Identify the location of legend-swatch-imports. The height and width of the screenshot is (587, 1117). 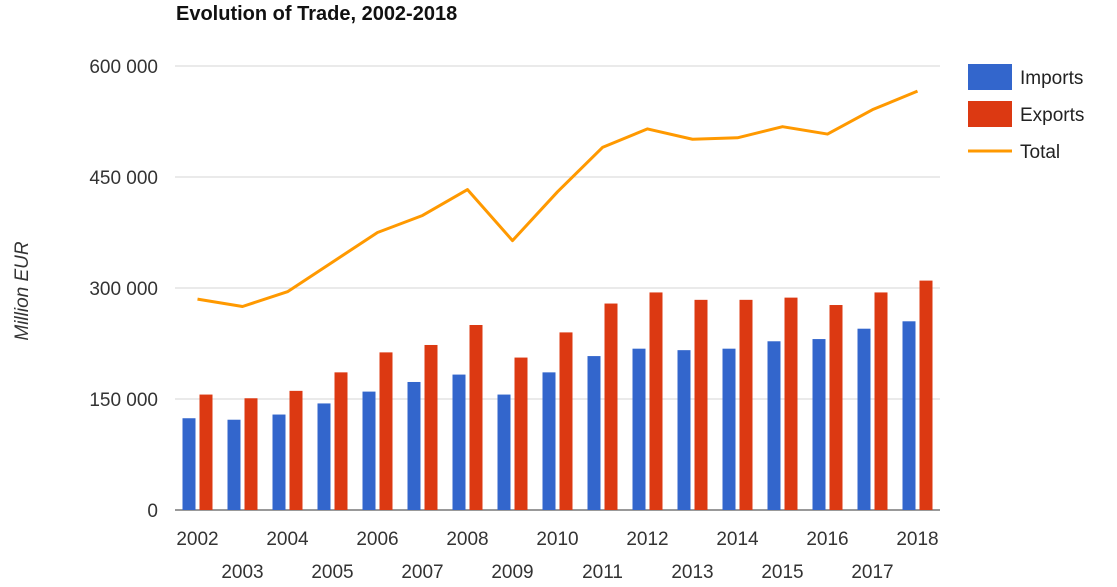
(990, 77).